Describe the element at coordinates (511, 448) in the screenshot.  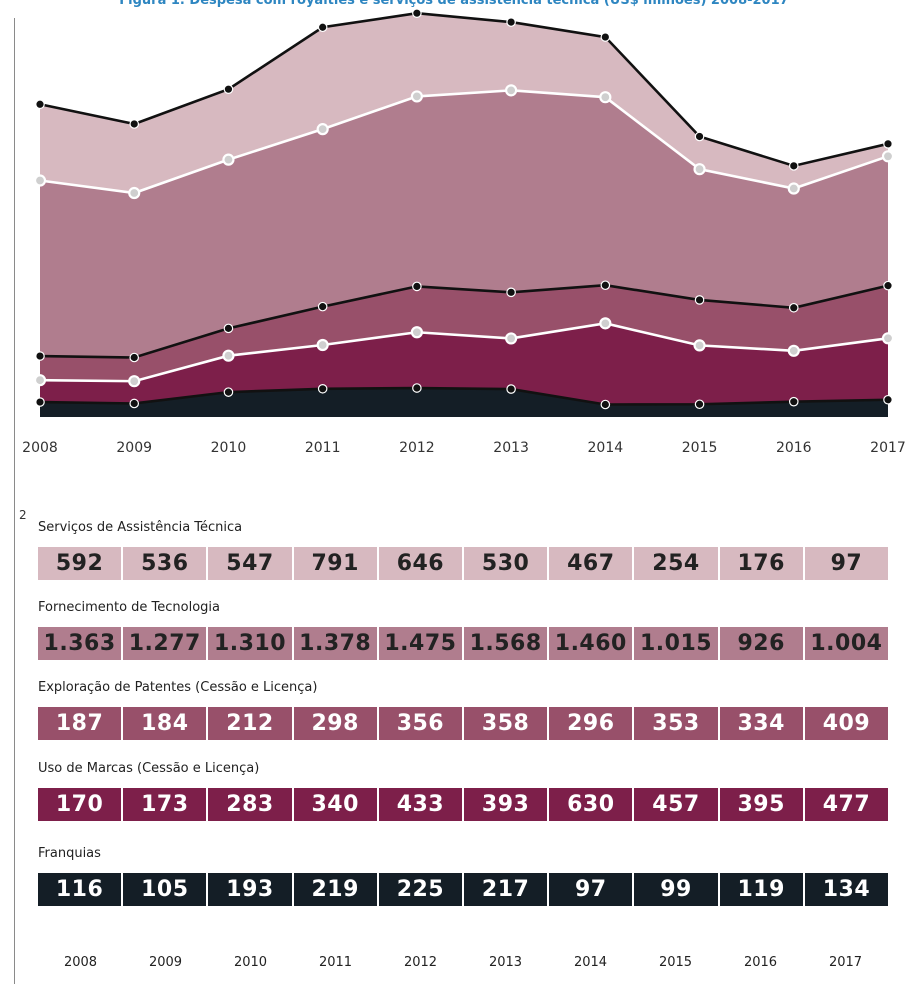
I see `x-tick-label: 2013` at that location.